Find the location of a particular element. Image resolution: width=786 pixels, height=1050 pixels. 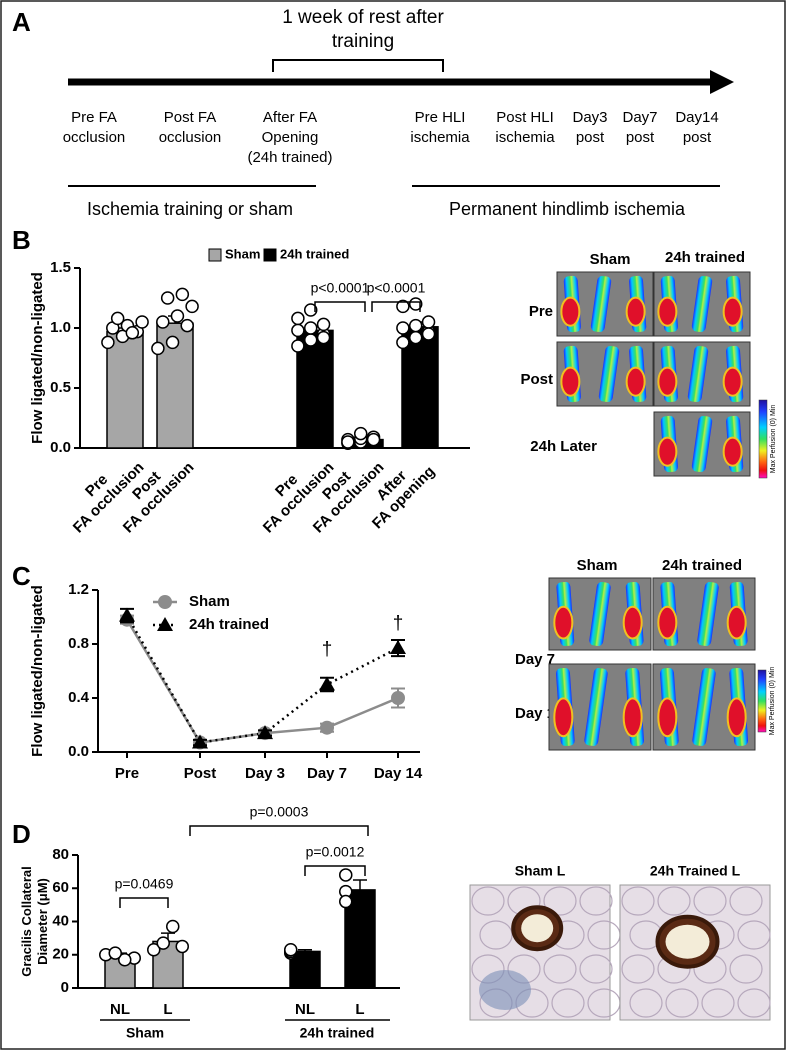

x-tick-label: Day 7 is located at coordinates (327, 773).